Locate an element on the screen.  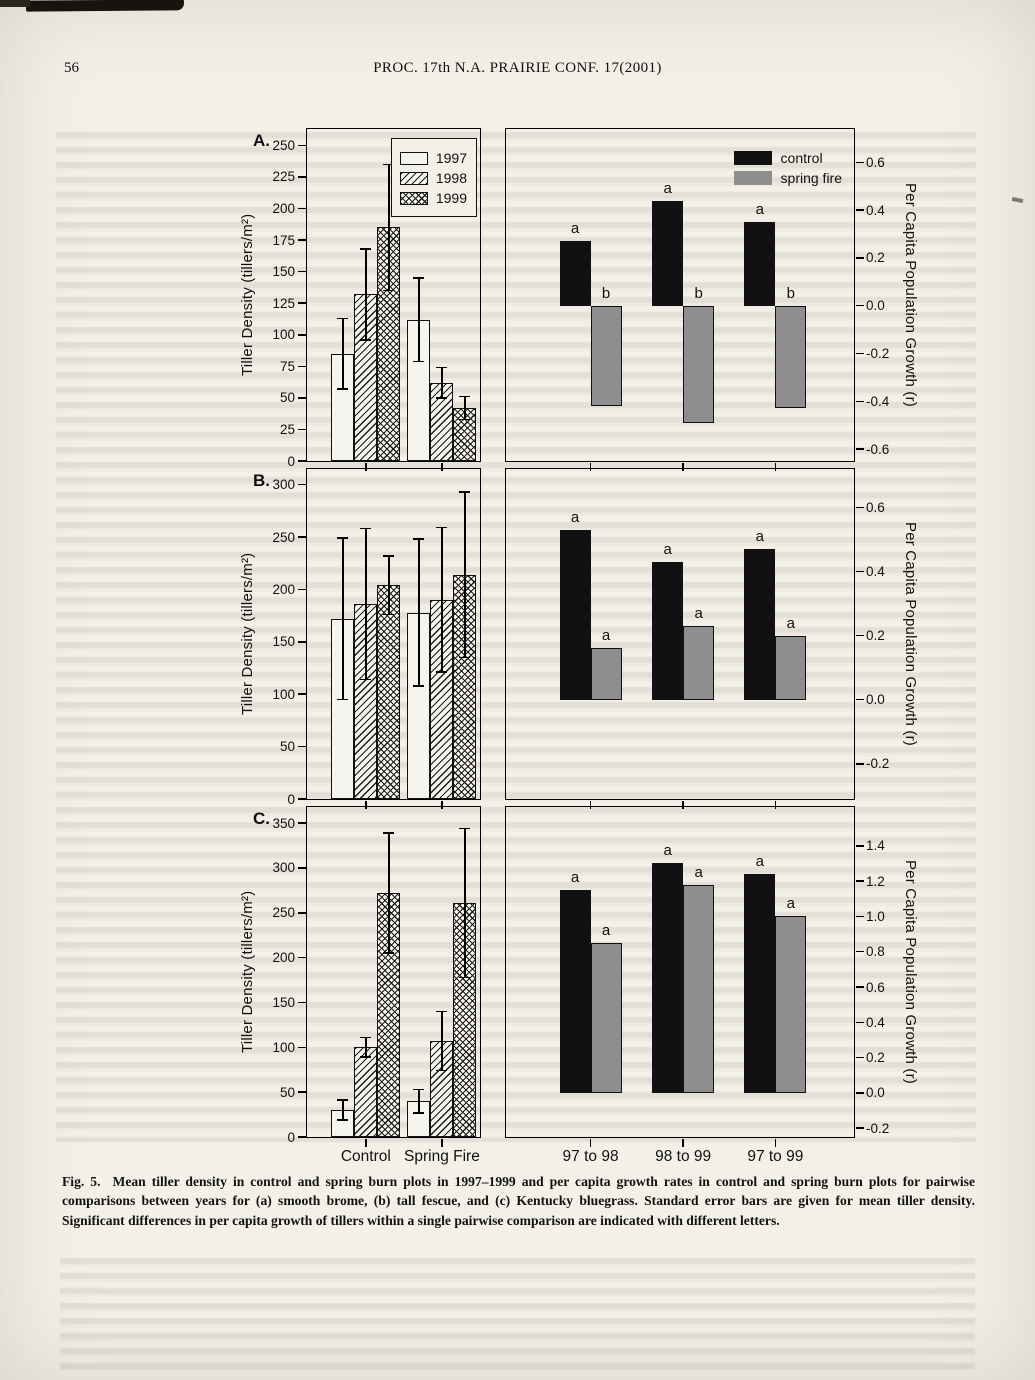
legend-item-spring-fire: spring fire is located at coordinates (787, 178).